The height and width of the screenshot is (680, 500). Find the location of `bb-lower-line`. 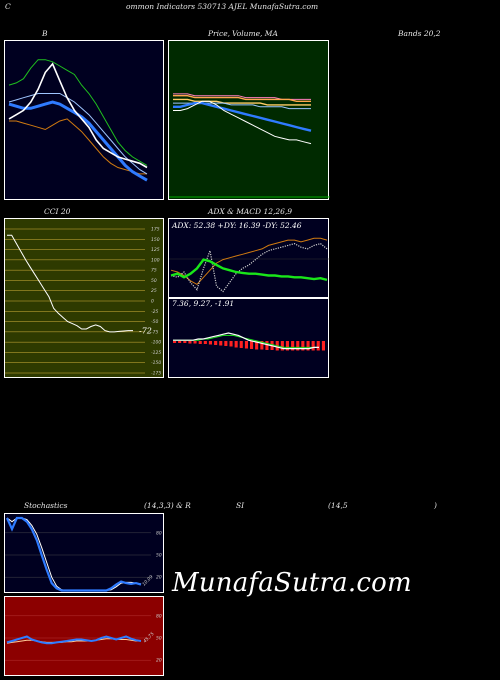

bb-lower-line is located at coordinates (78, 146).